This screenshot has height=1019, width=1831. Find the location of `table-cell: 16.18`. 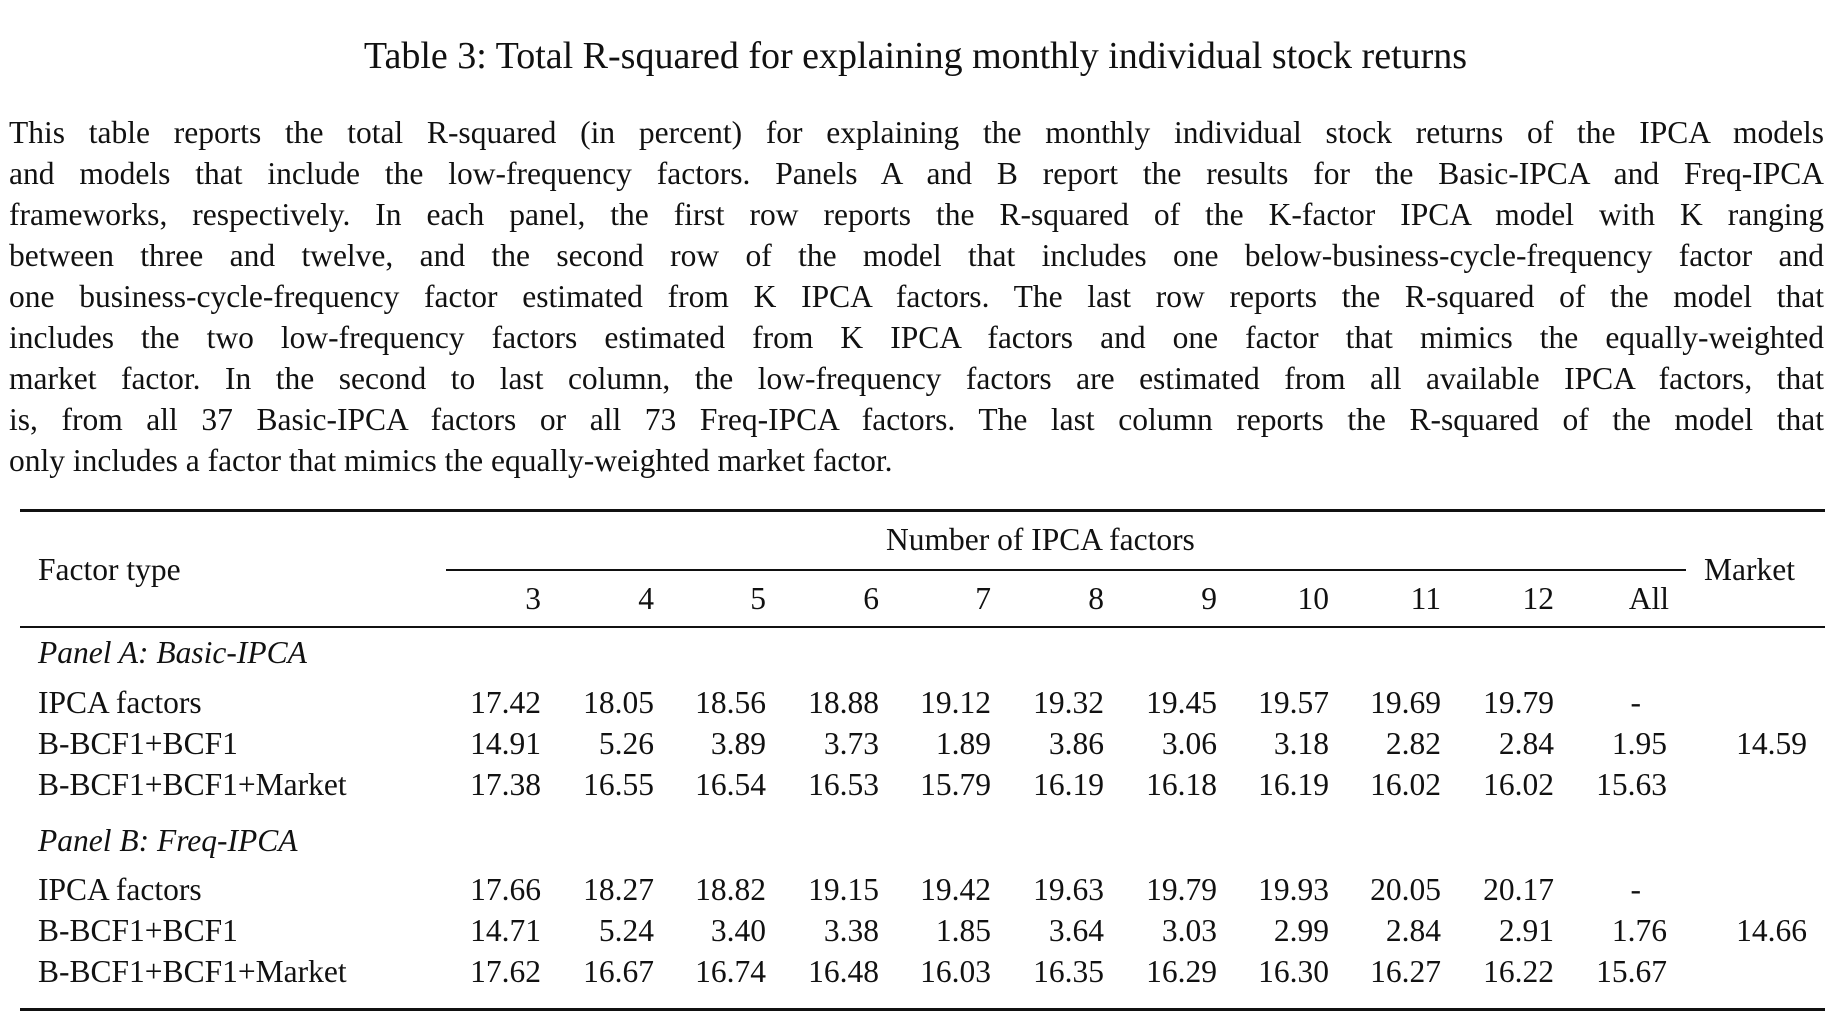

table-cell: 16.18 is located at coordinates (1181, 784).